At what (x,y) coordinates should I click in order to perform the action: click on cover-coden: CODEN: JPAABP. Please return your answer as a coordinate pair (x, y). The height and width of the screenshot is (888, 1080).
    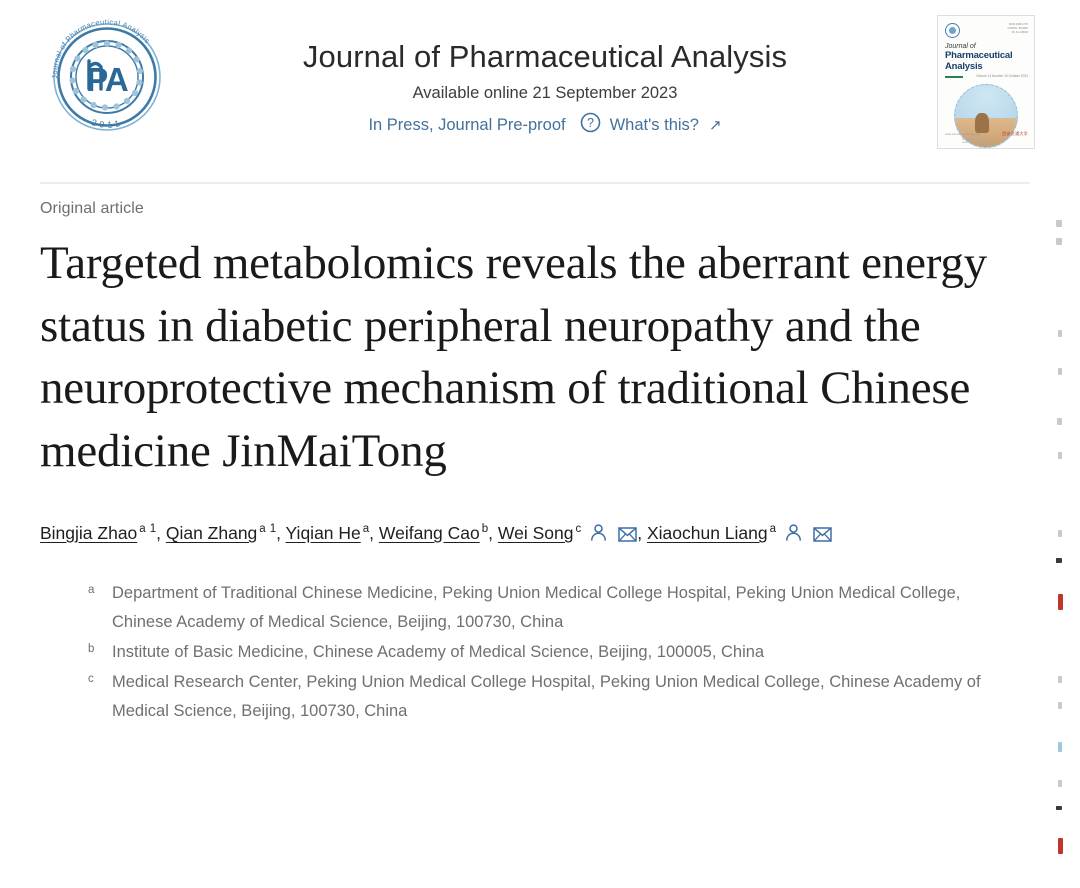
    Looking at the image, I should click on (1017, 28).